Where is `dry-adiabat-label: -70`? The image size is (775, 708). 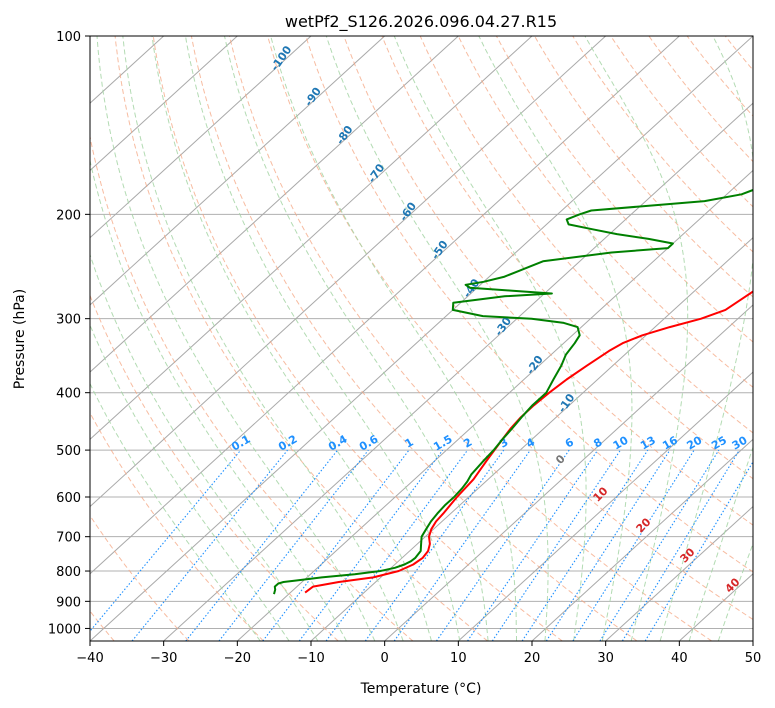
dry-adiabat-label: -70 is located at coordinates (376, 173).